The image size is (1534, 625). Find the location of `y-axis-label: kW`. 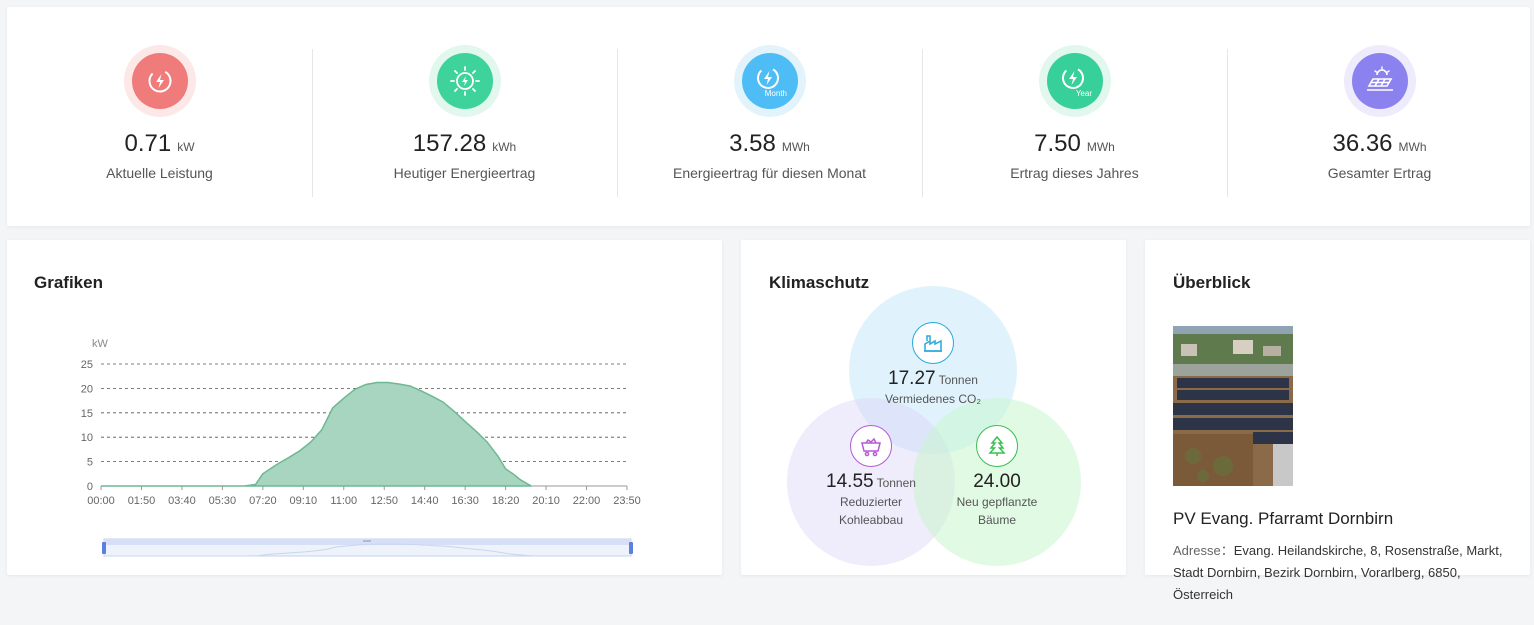

y-axis-label: kW is located at coordinates (100, 344).